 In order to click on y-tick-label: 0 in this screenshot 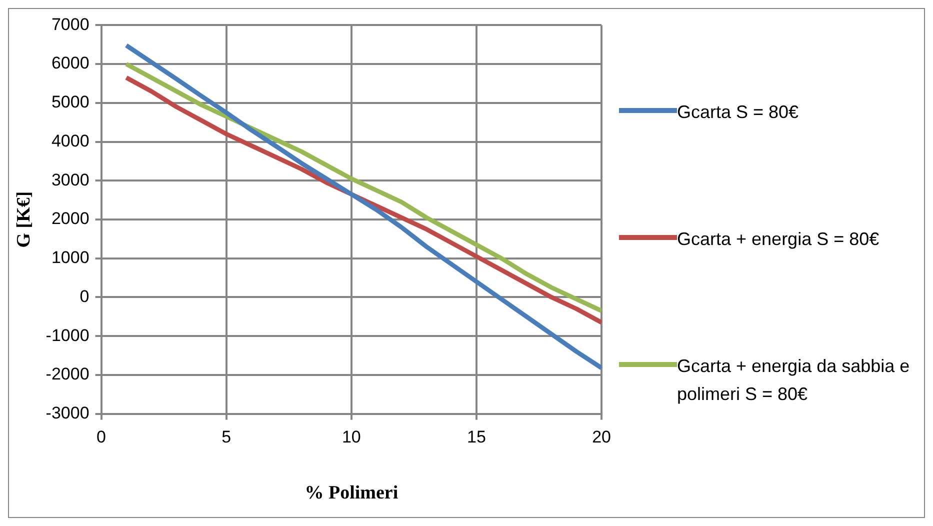, I will do `click(85, 296)`.